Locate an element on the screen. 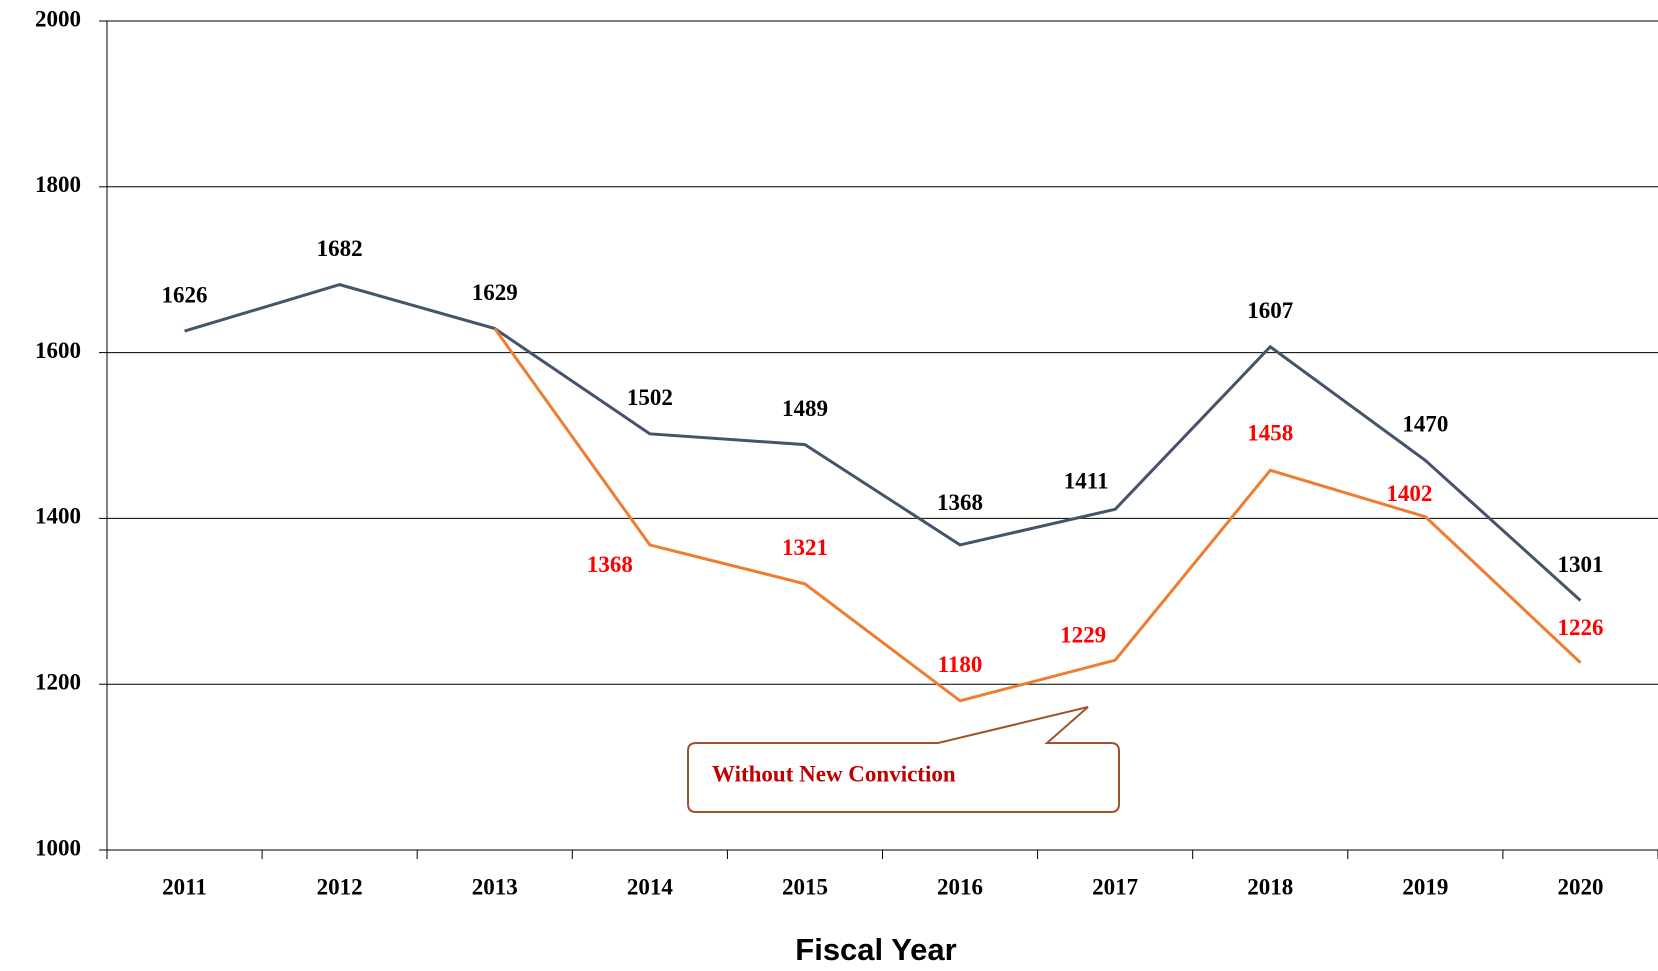  y-tick-label: 1600 is located at coordinates (58, 350).